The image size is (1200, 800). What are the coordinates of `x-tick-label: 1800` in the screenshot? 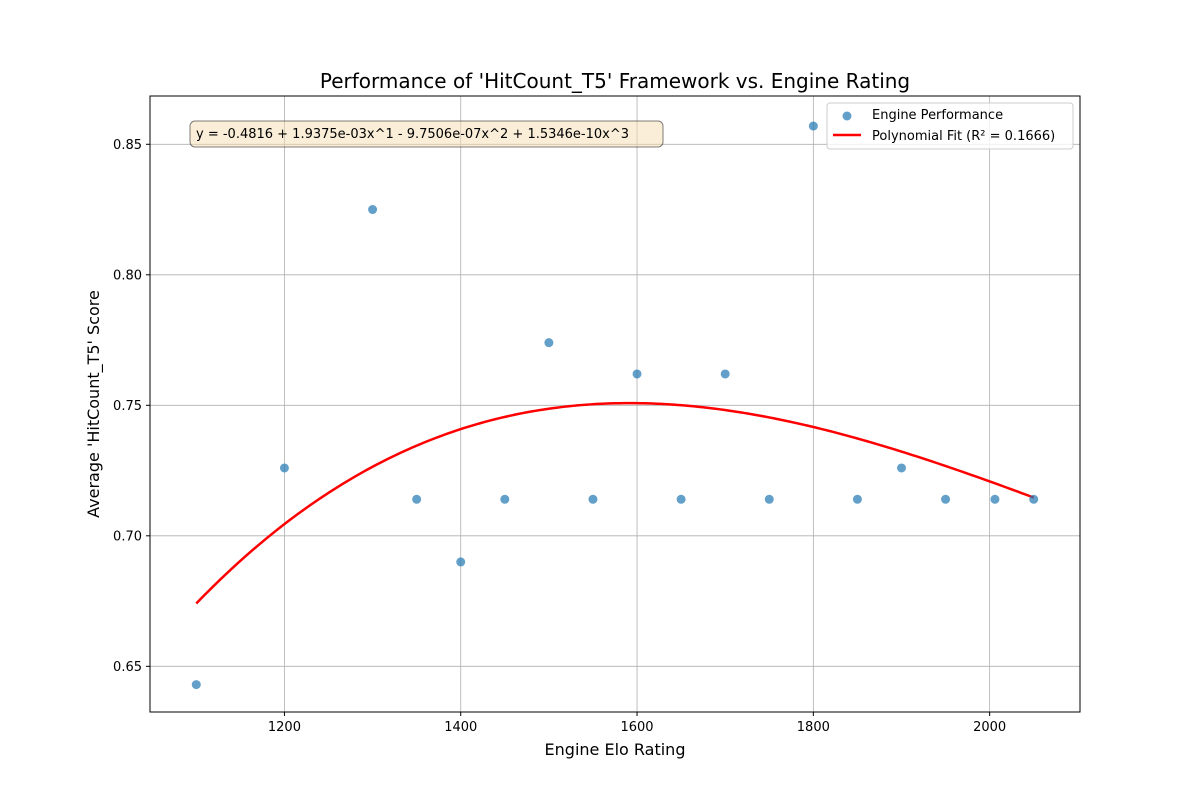 It's located at (813, 727).